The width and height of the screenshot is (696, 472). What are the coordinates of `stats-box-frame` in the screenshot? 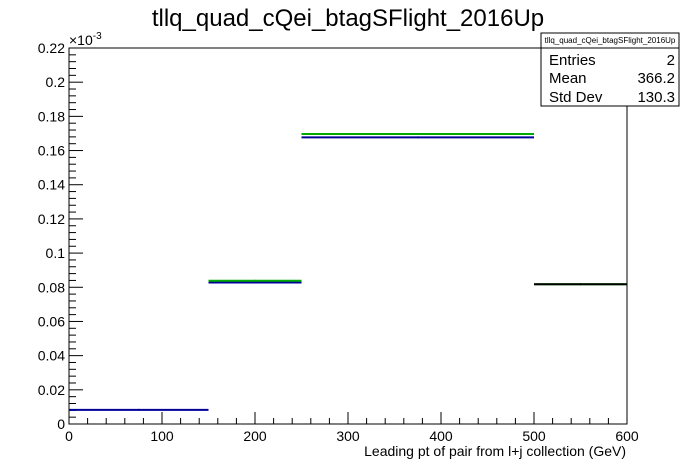 It's located at (610, 69).